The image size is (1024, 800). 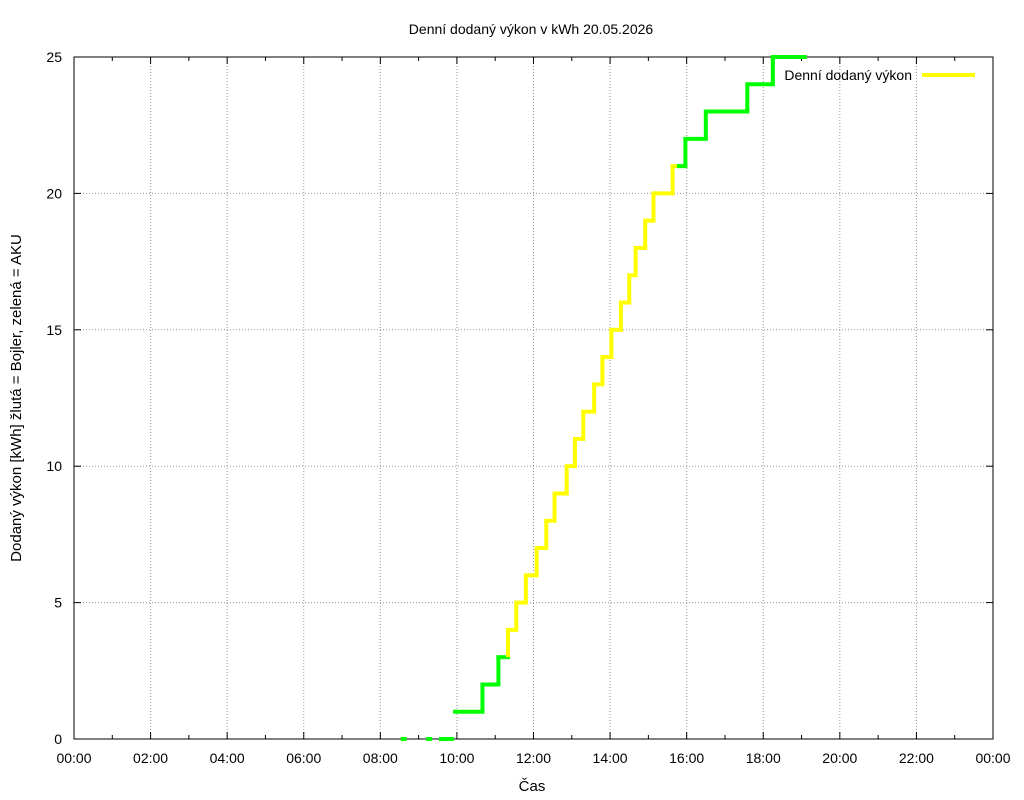 I want to click on x-tick-label: 20:00, so click(x=839, y=758).